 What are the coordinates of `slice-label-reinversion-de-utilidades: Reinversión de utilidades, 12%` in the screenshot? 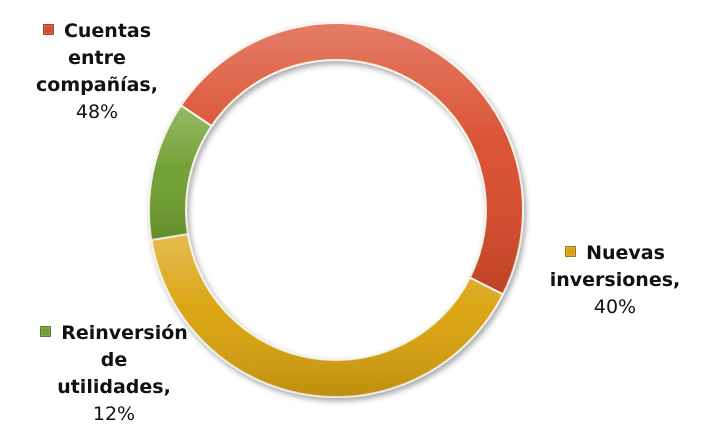 It's located at (114, 374).